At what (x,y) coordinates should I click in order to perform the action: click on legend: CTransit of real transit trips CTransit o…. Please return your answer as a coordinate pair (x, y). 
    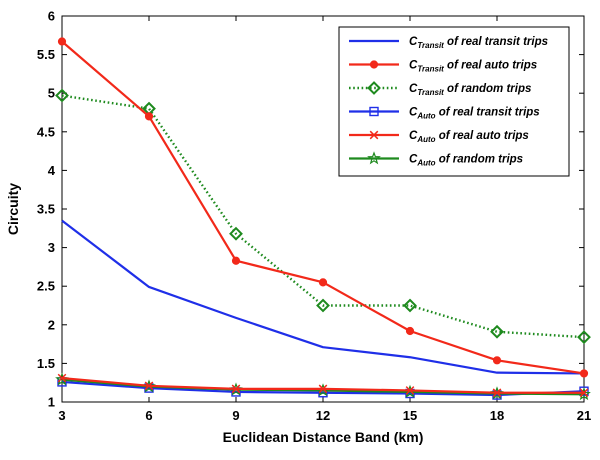
    Looking at the image, I should click on (454, 101).